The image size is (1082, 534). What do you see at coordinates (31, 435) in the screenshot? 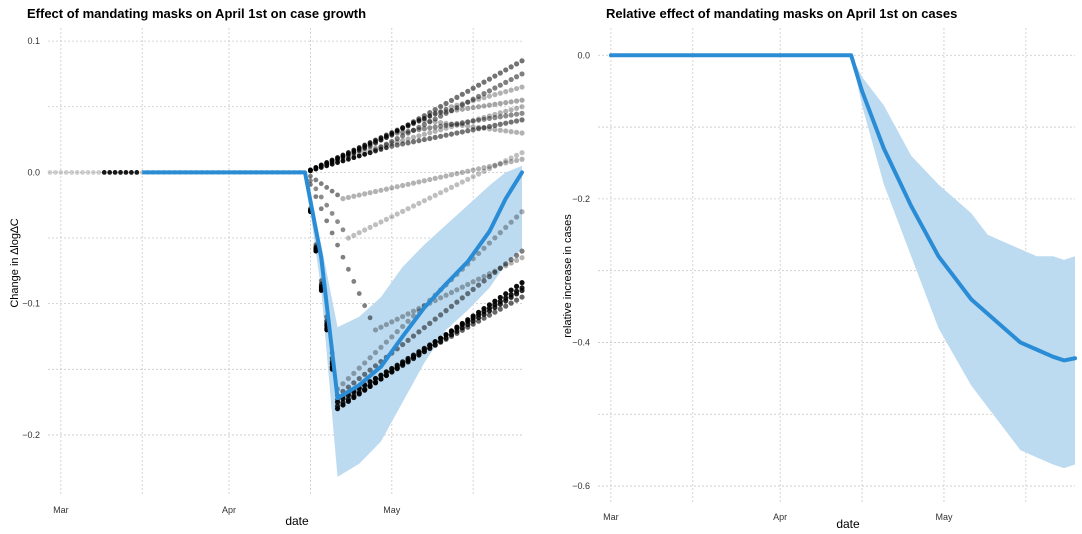
I see `y-tick-label-3: −0.2` at bounding box center [31, 435].